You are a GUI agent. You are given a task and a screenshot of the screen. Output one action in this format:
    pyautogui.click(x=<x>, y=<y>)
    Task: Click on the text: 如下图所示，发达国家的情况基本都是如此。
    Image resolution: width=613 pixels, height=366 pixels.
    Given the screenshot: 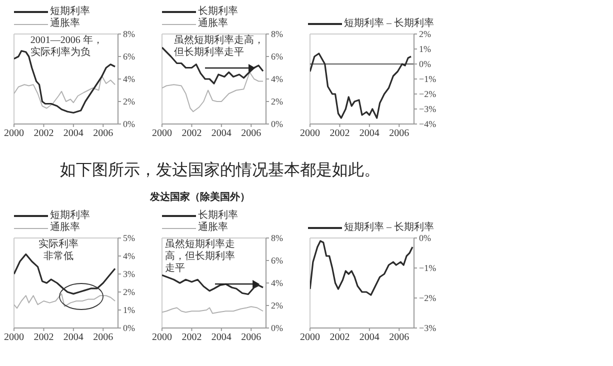 What is the action you would take?
    pyautogui.click(x=220, y=170)
    